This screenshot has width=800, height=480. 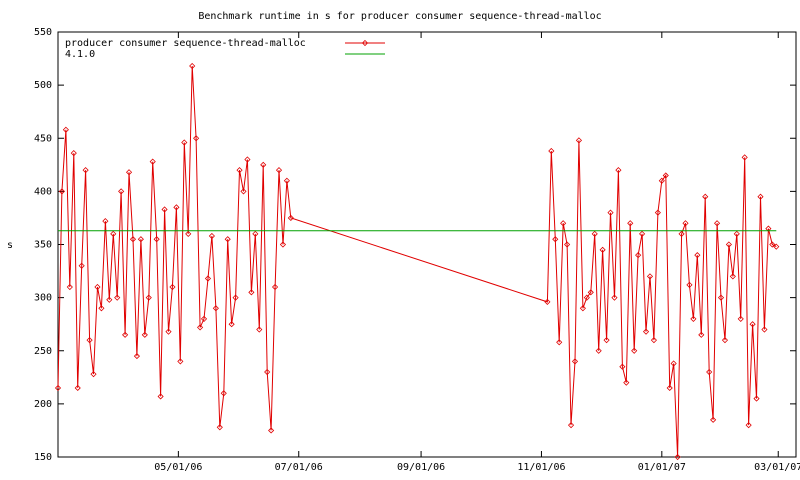 I want to click on y-tick-label: 450, so click(x=43, y=138).